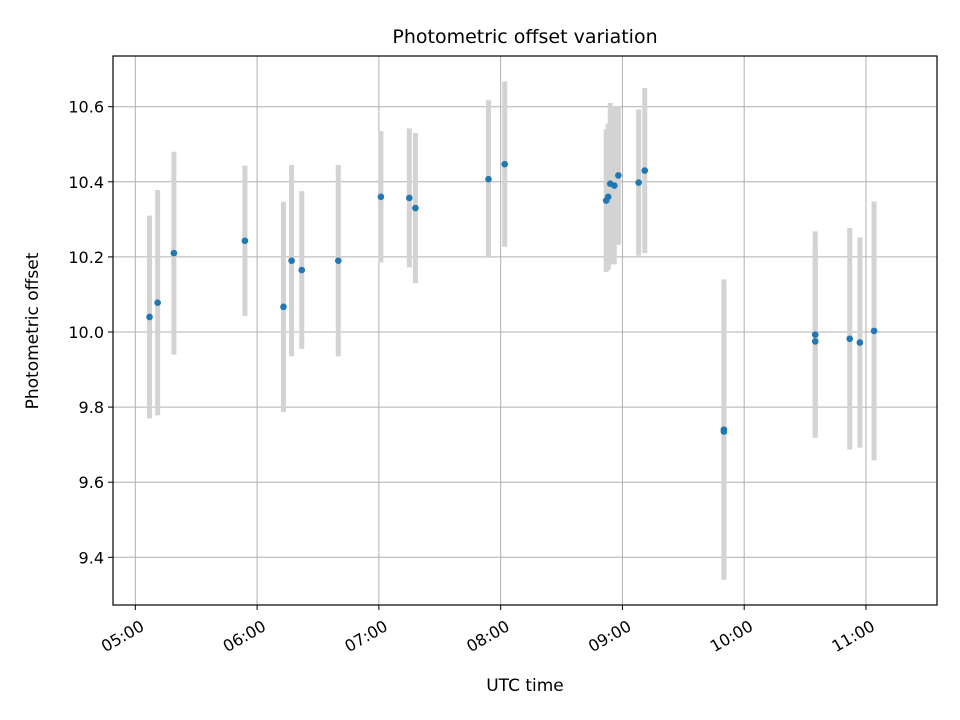  What do you see at coordinates (33, 330) in the screenshot?
I see `y-axis-label: Photometric offset` at bounding box center [33, 330].